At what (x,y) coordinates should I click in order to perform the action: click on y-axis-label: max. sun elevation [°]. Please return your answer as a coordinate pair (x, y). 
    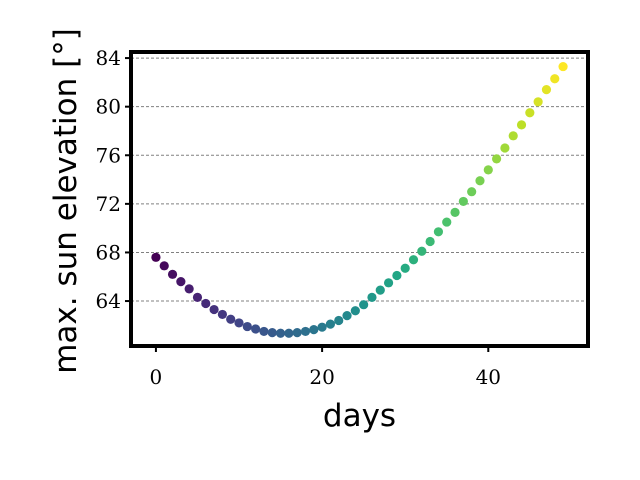
    Looking at the image, I should click on (66, 201).